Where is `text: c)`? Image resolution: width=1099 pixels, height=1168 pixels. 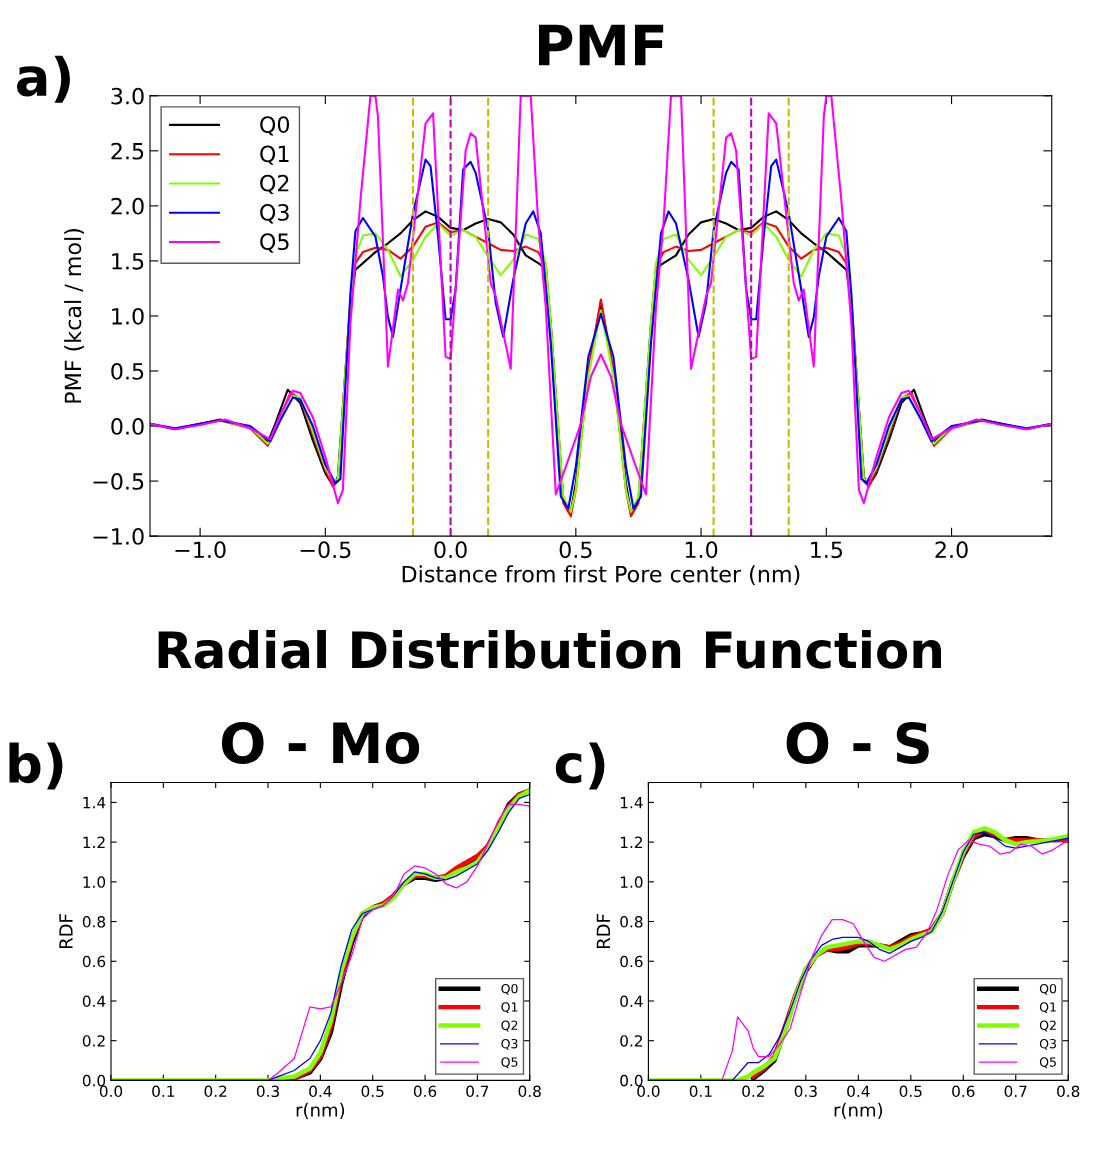
text: c) is located at coordinates (580, 766).